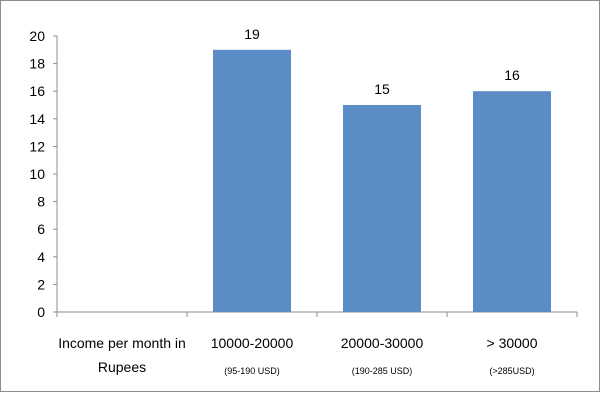 The height and width of the screenshot is (393, 600). I want to click on x-category-label: 20000-30000, so click(382, 343).